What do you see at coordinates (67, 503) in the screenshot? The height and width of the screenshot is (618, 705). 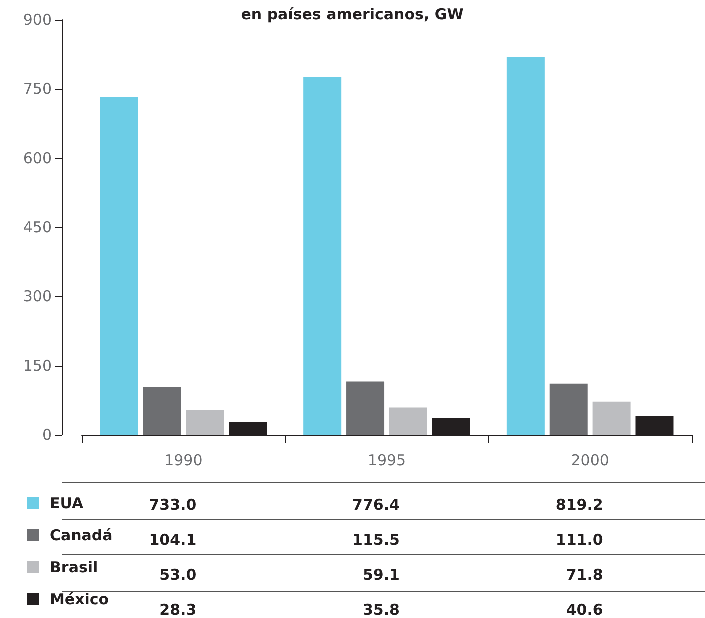 I see `legend-label: EUA` at bounding box center [67, 503].